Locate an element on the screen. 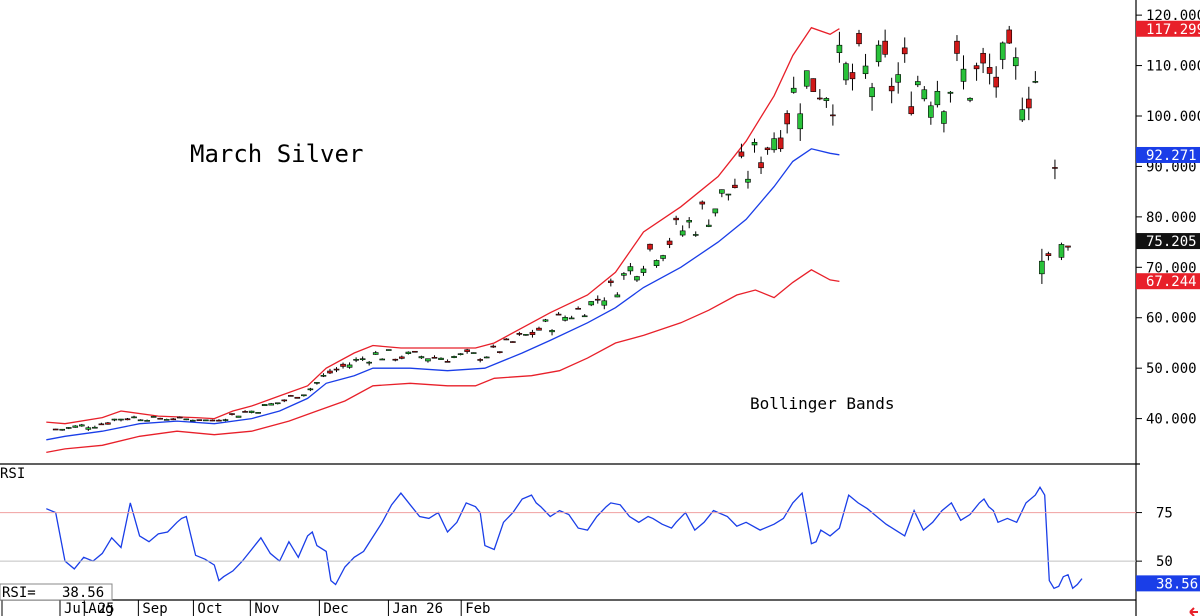  month-tick-label: Jan 26 is located at coordinates (417, 608).